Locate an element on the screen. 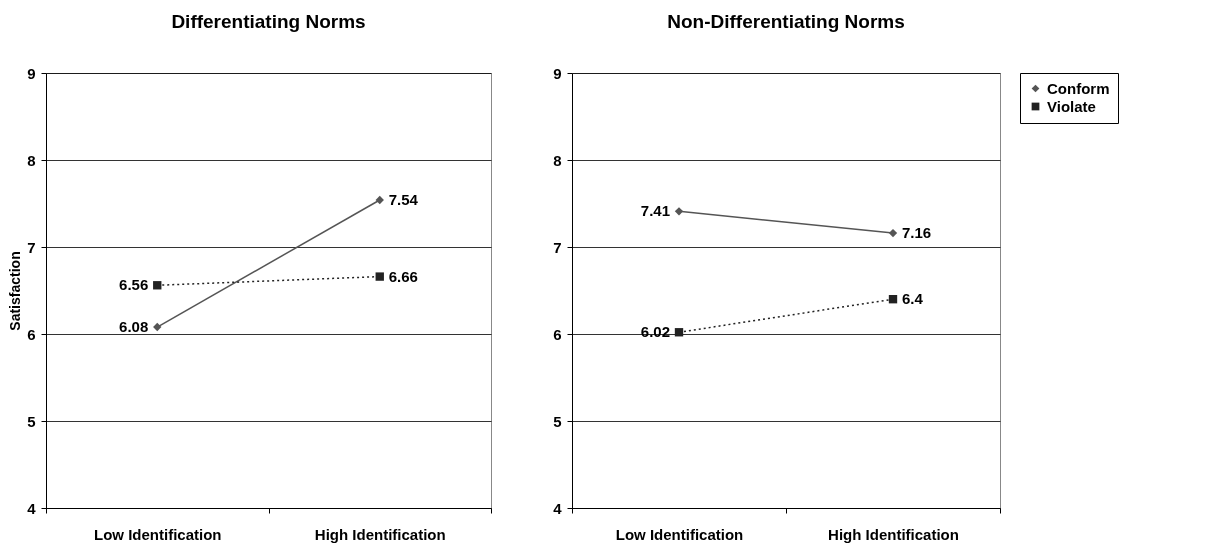 This screenshot has height=559, width=1220. data-label: 7.16 is located at coordinates (917, 233).